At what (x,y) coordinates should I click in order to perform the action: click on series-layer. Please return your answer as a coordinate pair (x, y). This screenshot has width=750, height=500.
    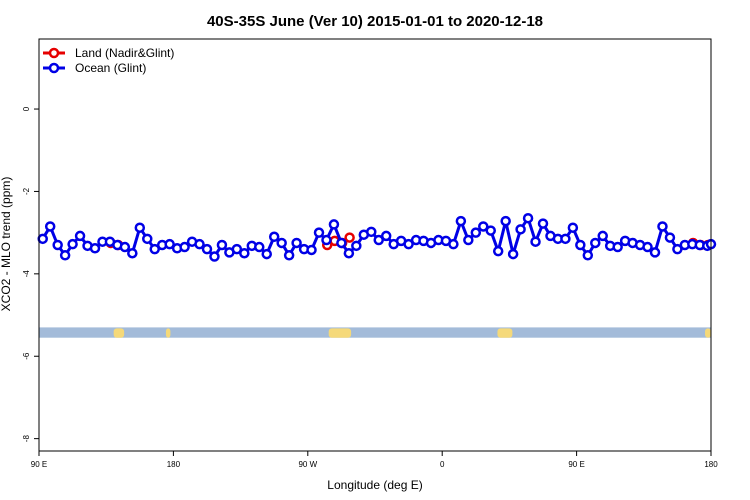
    Looking at the image, I should click on (377, 237).